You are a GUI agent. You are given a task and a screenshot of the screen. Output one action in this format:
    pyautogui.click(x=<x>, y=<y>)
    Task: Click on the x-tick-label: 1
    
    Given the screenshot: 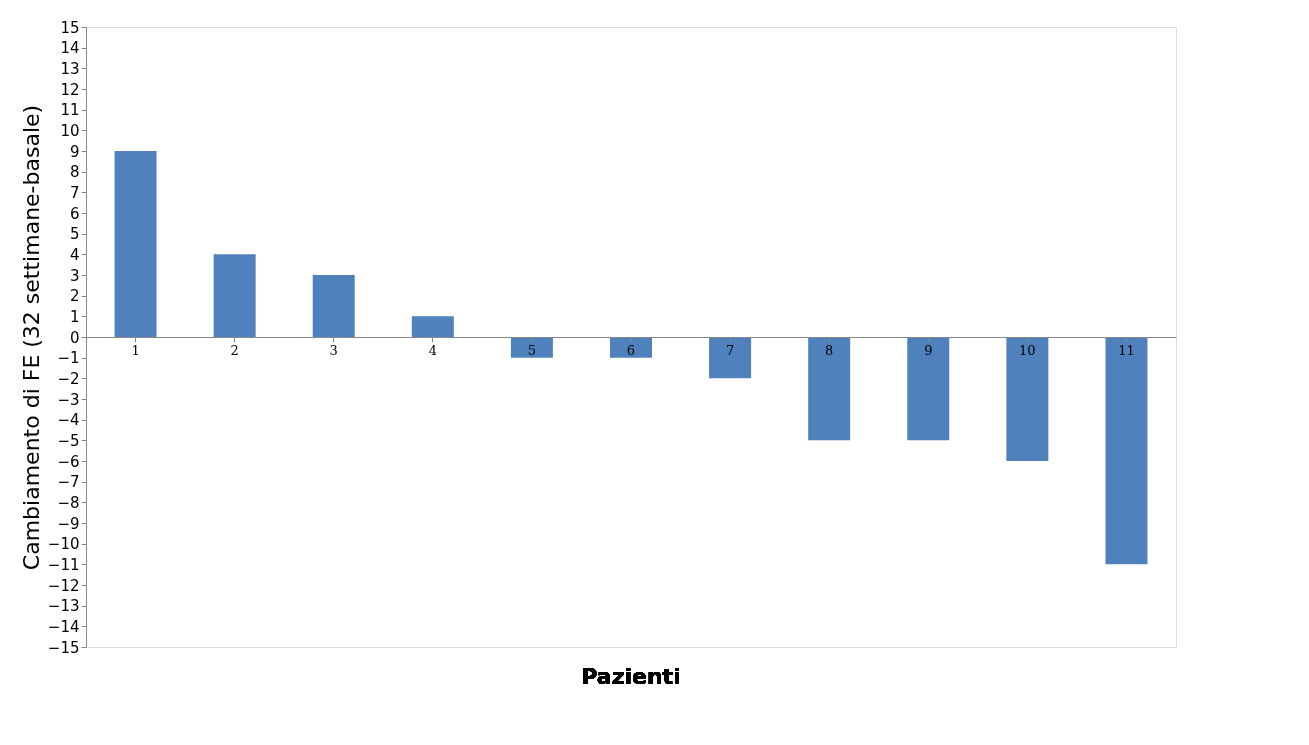 What is the action you would take?
    pyautogui.click(x=135, y=350)
    